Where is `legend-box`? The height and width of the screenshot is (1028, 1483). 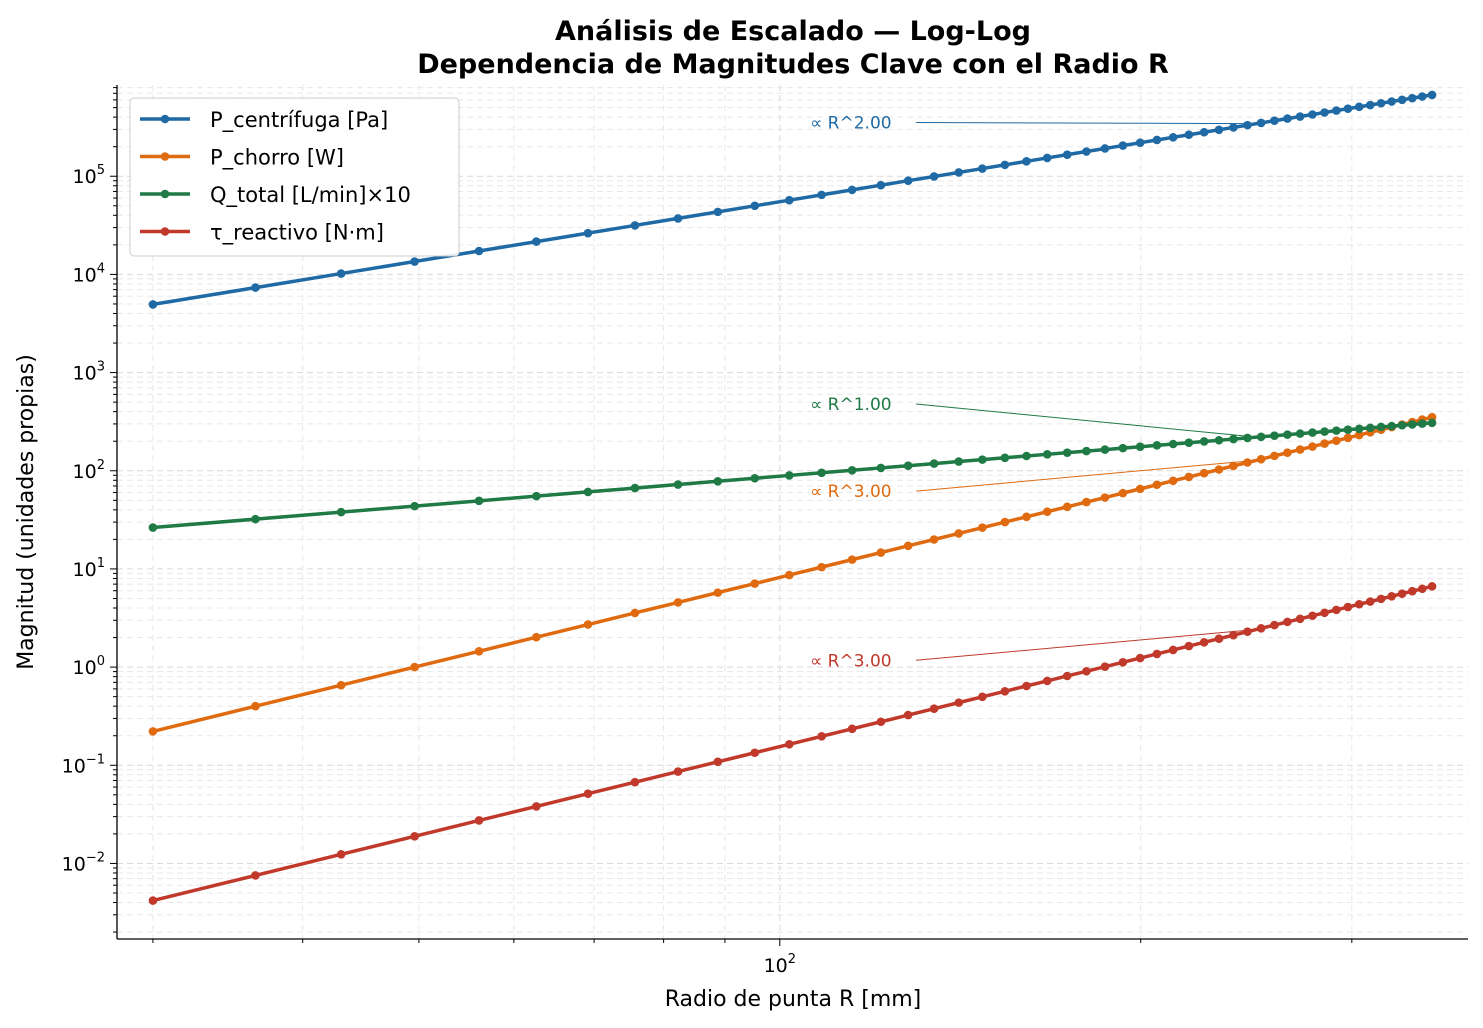
legend-box is located at coordinates (294, 177).